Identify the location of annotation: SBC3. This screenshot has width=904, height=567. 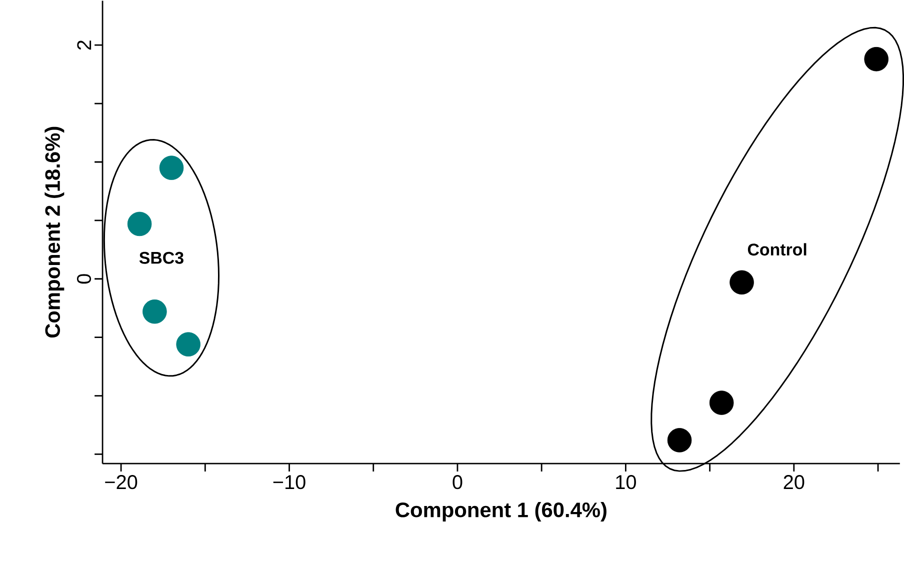
(161, 258).